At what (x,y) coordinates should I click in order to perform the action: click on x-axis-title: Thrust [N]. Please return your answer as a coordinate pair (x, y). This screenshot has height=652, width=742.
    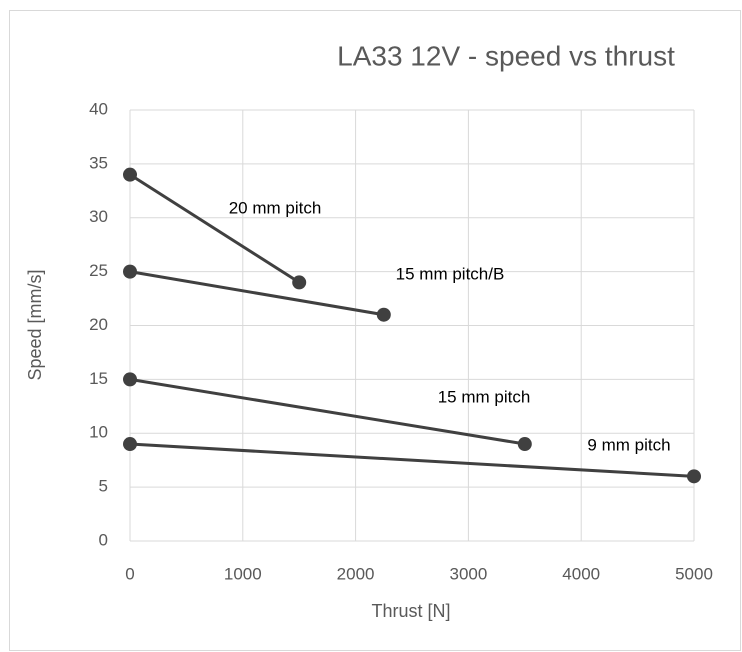
    Looking at the image, I should click on (410, 611).